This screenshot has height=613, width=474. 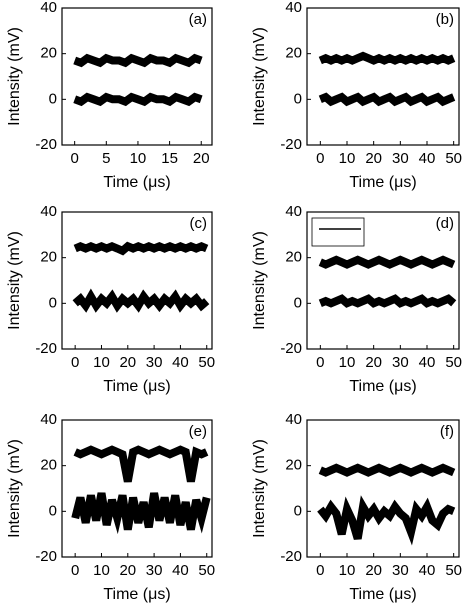 What do you see at coordinates (198, 431) in the screenshot?
I see `panel-label: (e)` at bounding box center [198, 431].